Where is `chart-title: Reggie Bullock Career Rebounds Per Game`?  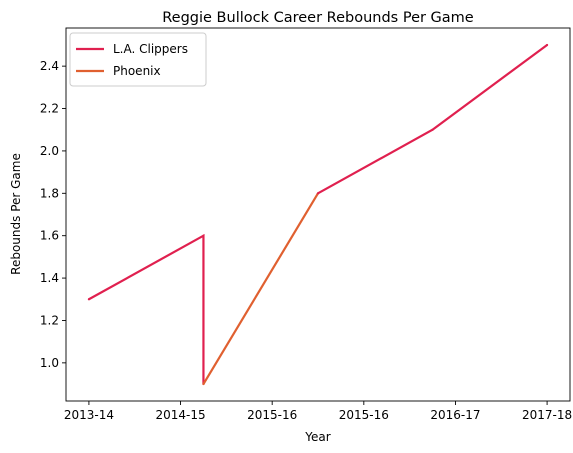 chart-title: Reggie Bullock Career Rebounds Per Game is located at coordinates (318, 18).